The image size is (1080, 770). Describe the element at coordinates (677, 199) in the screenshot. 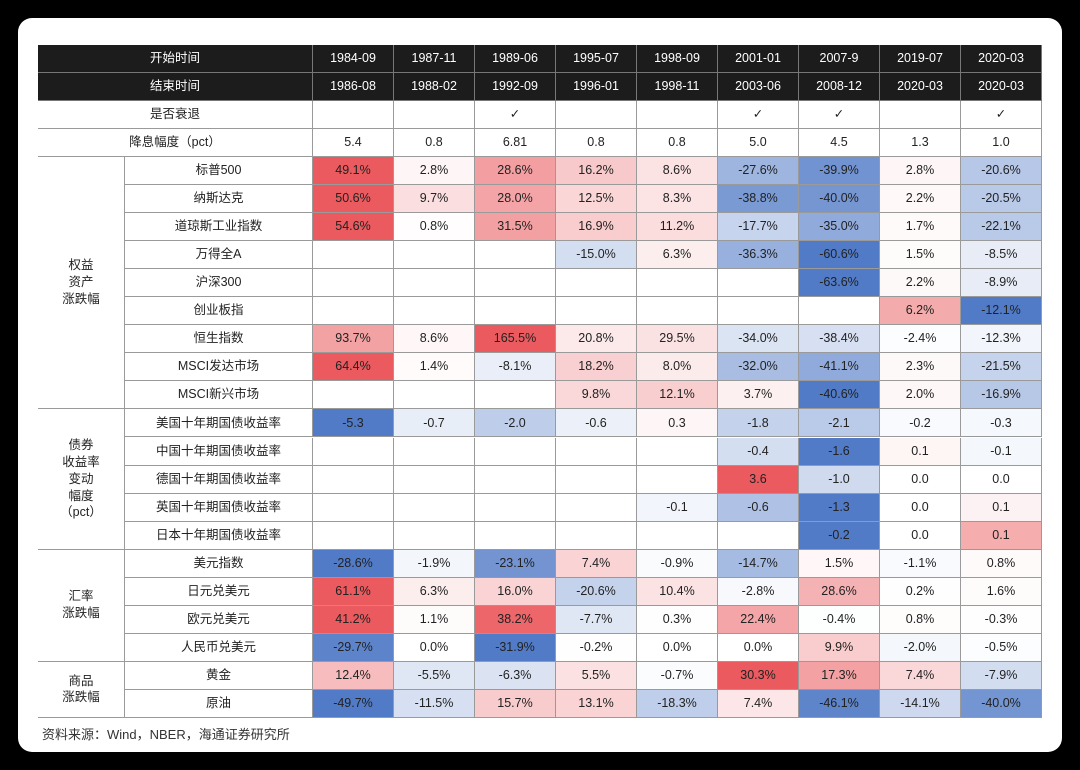

I see `data-cell: 8.3%` at that location.